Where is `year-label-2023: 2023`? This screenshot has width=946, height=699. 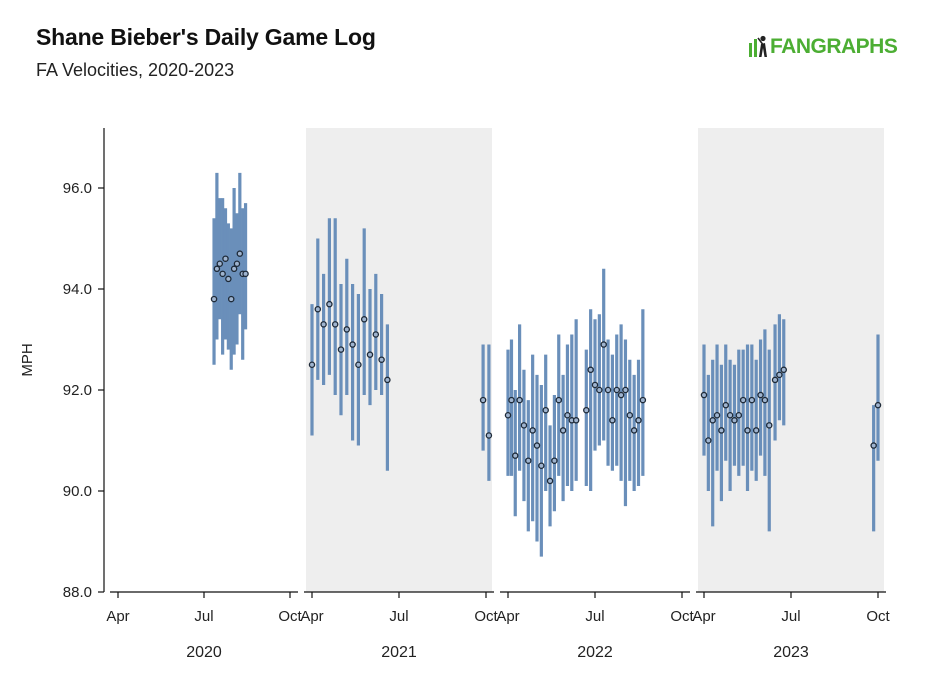 year-label-2023: 2023 is located at coordinates (791, 652).